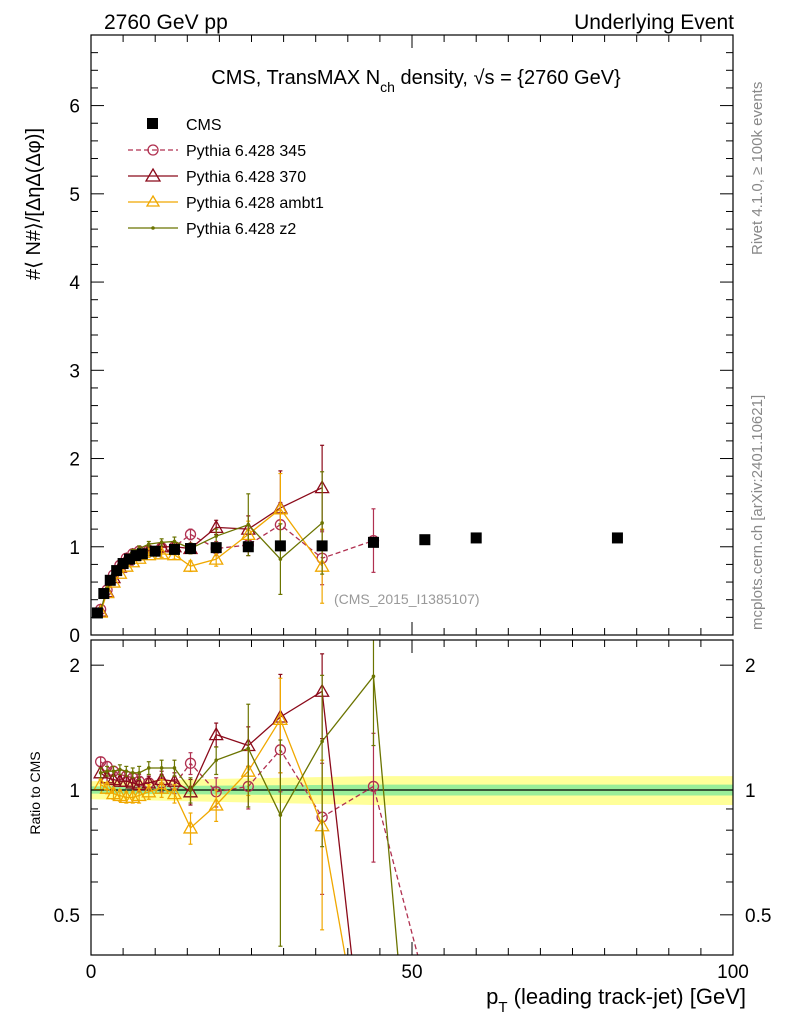  What do you see at coordinates (654, 22) in the screenshot?
I see `header-right: Underlying Event` at bounding box center [654, 22].